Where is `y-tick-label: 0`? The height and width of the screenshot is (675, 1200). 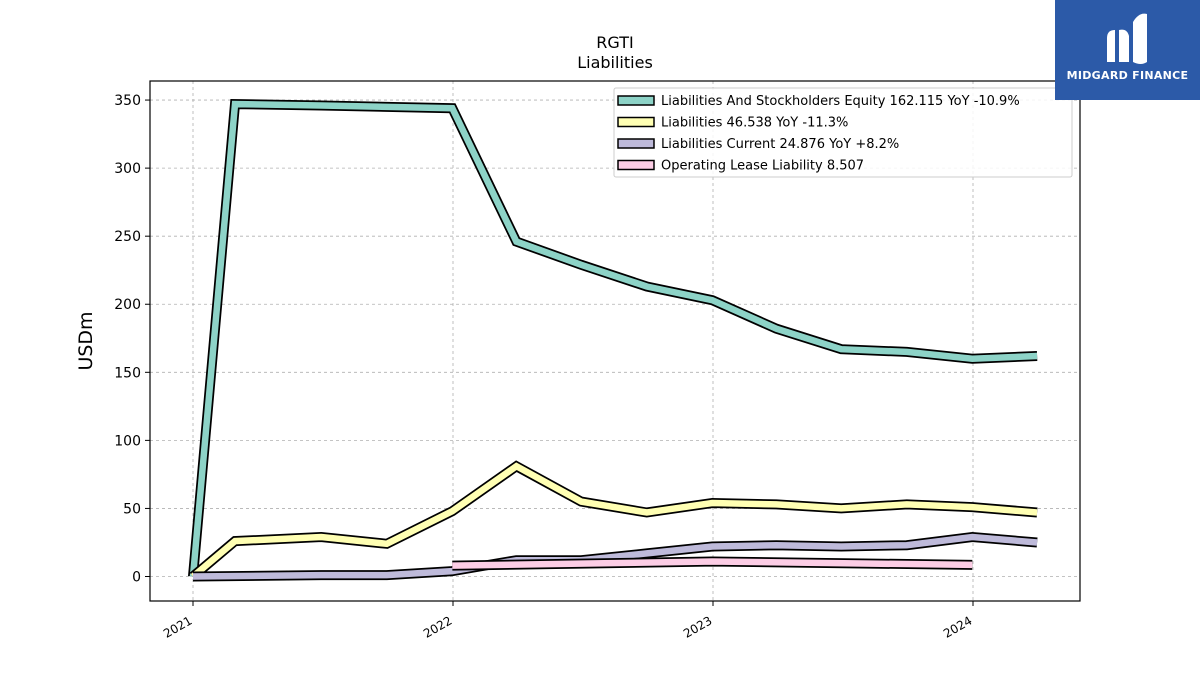
y-tick-label: 0 is located at coordinates (136, 577).